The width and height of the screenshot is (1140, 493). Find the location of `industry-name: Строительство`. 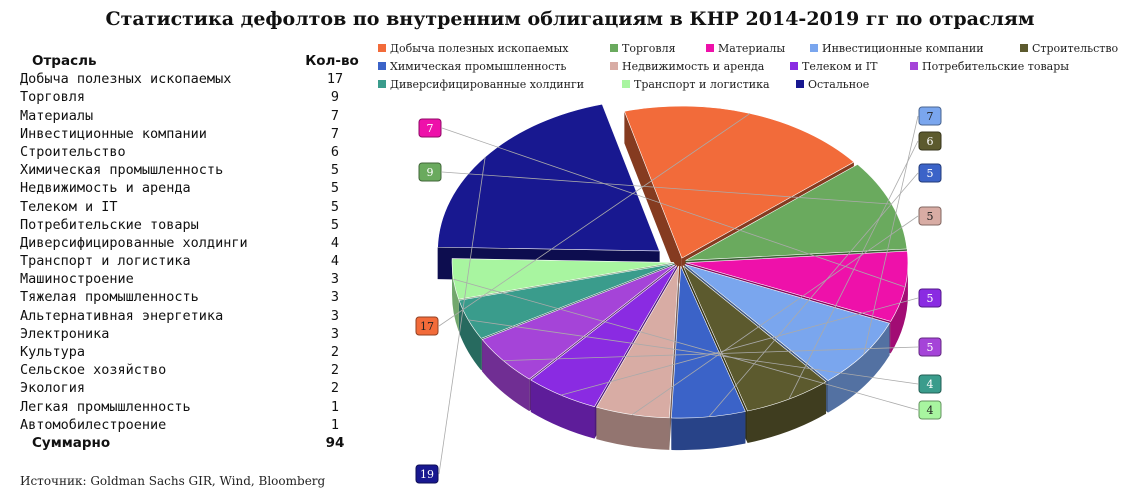

industry-name: Строительство is located at coordinates (73, 151).